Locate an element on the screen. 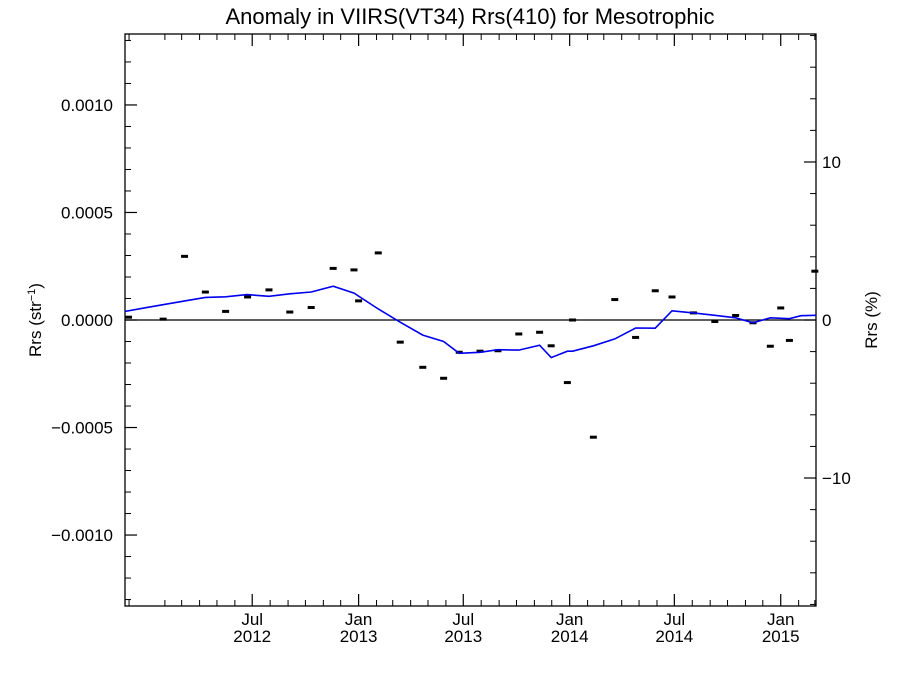  y-tick-label: −0.0005 is located at coordinates (82, 428).